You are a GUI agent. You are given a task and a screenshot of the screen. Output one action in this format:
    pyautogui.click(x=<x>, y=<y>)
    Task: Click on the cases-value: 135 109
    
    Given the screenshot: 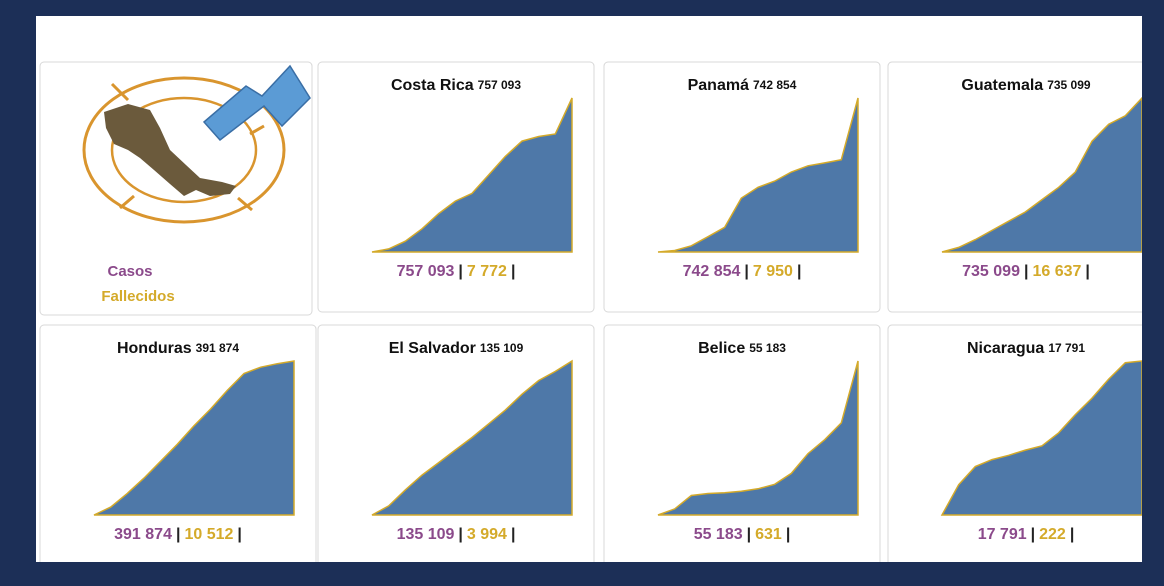 What is the action you would take?
    pyautogui.click(x=426, y=534)
    